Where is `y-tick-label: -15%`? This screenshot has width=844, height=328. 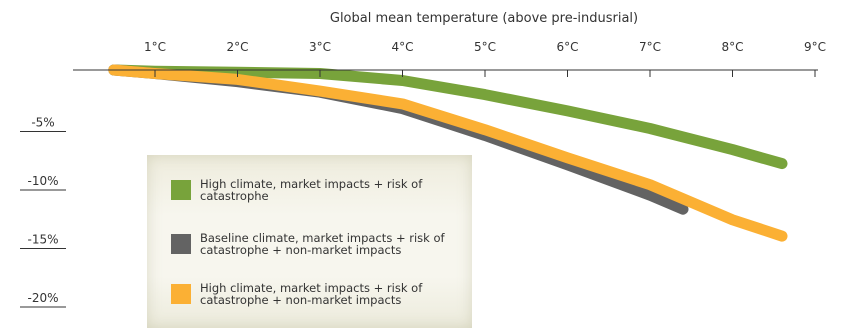
y-tick-label: -15% is located at coordinates (42, 240).